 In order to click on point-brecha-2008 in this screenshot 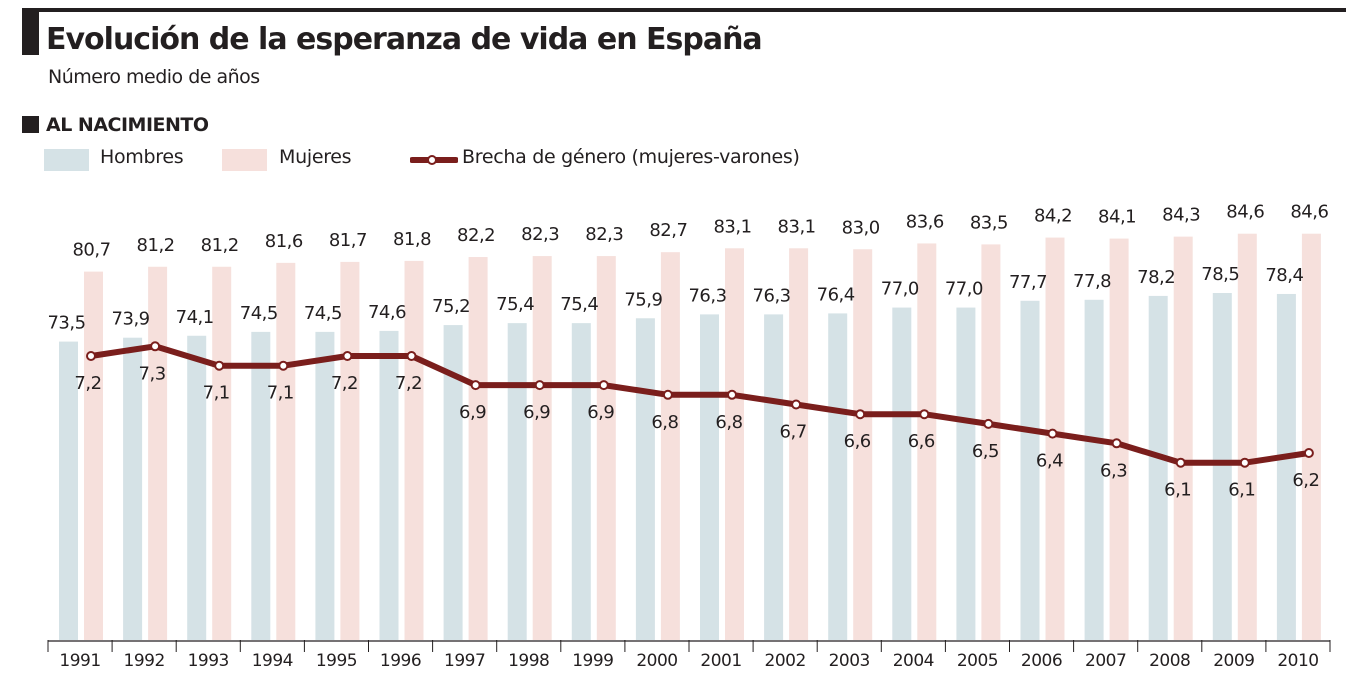, I will do `click(1180, 462)`.